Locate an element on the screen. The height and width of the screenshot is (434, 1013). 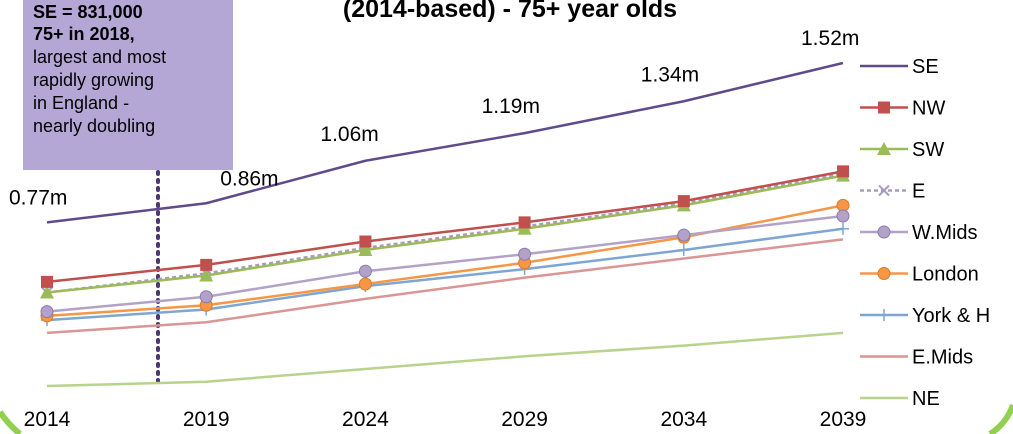
legend-label-se: SE is located at coordinates (925, 67).